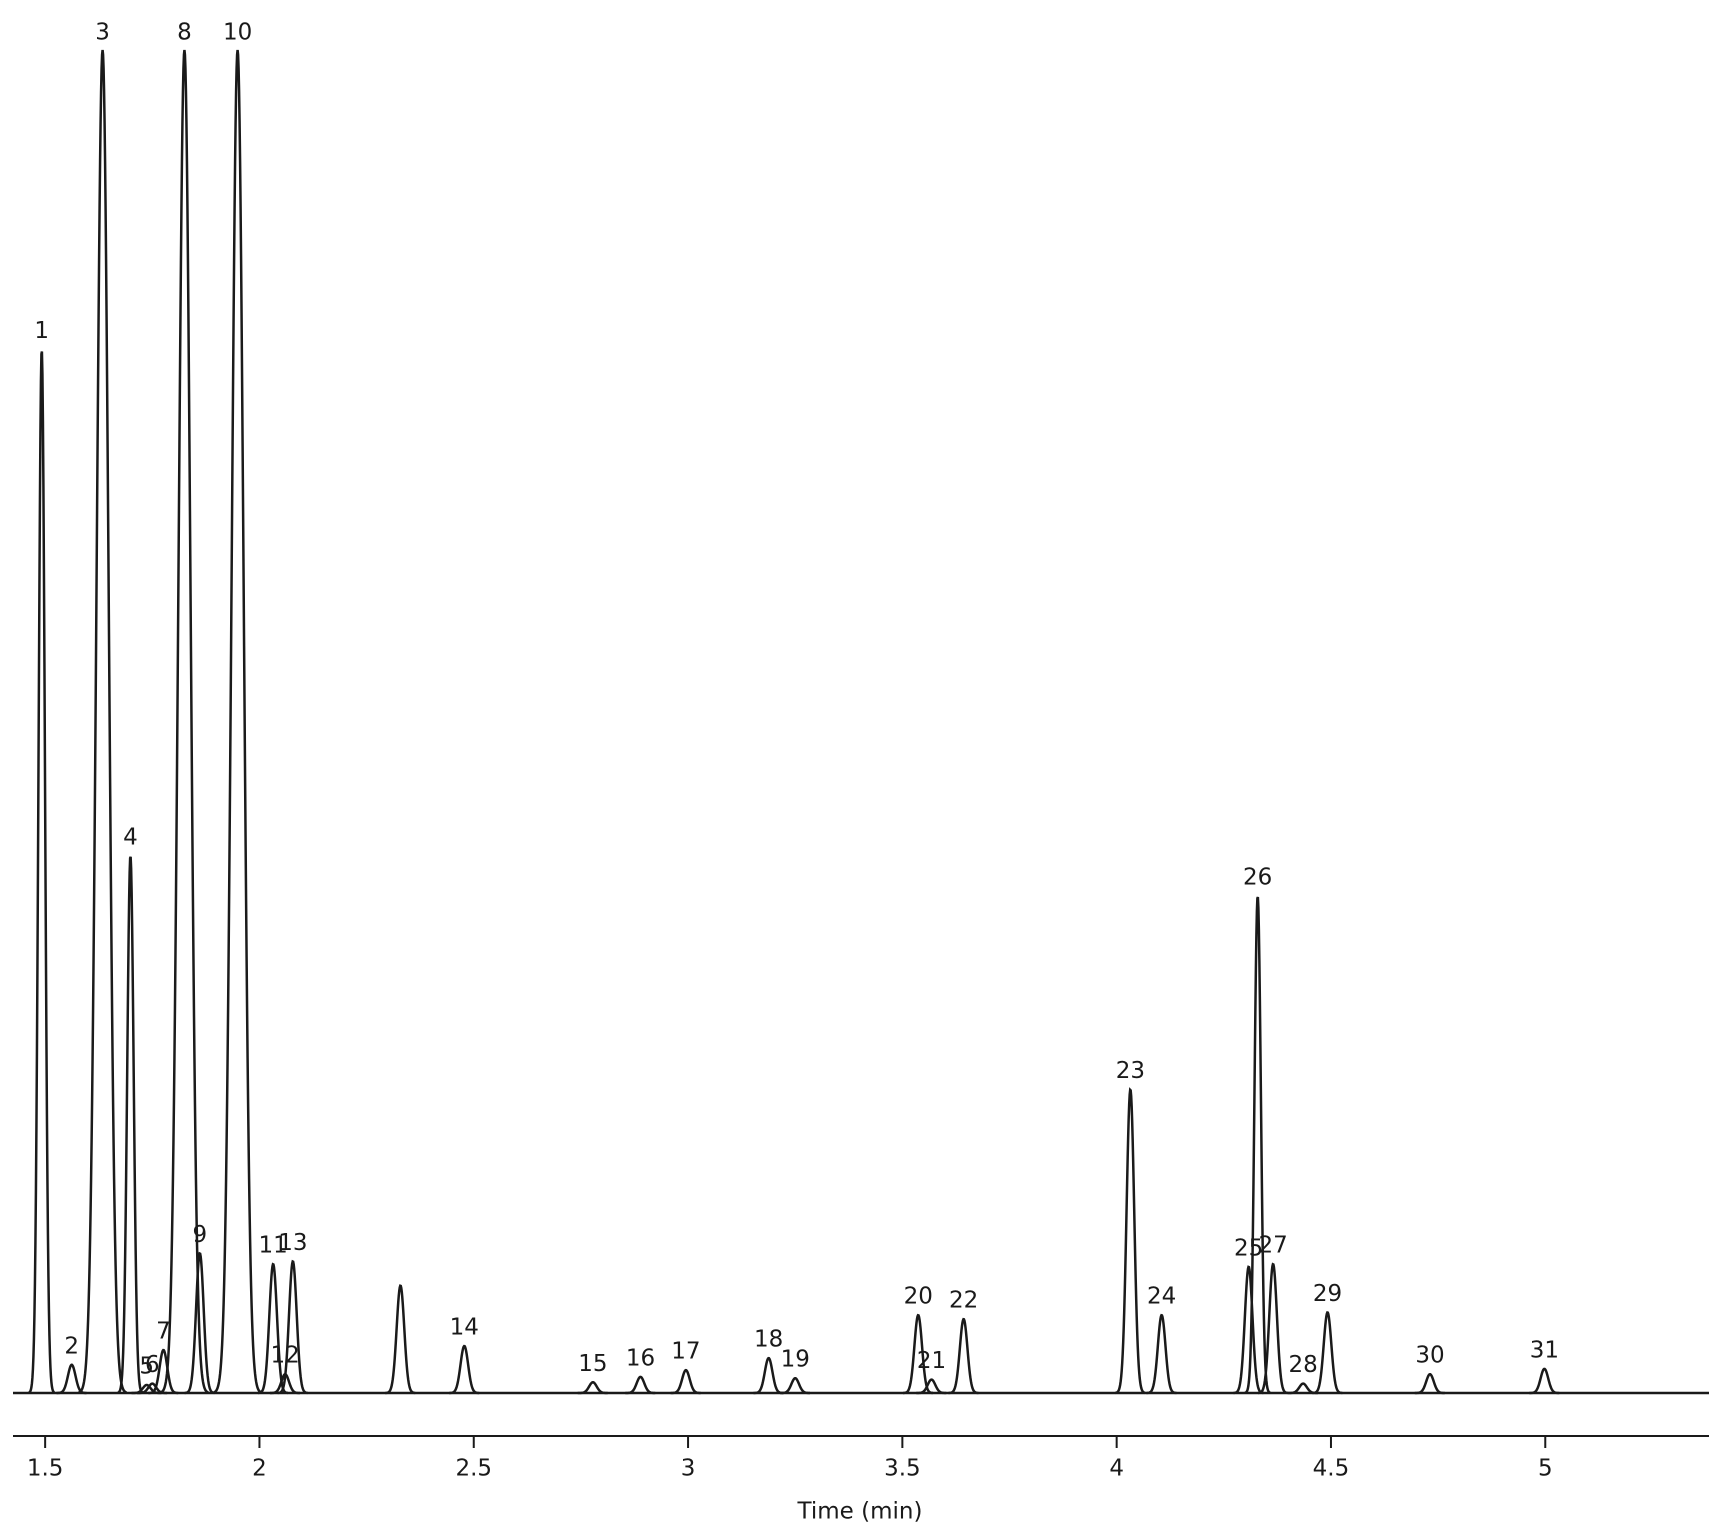 The image size is (1718, 1527). Describe the element at coordinates (1130, 1071) in the screenshot. I see `peak-label: 23` at that location.